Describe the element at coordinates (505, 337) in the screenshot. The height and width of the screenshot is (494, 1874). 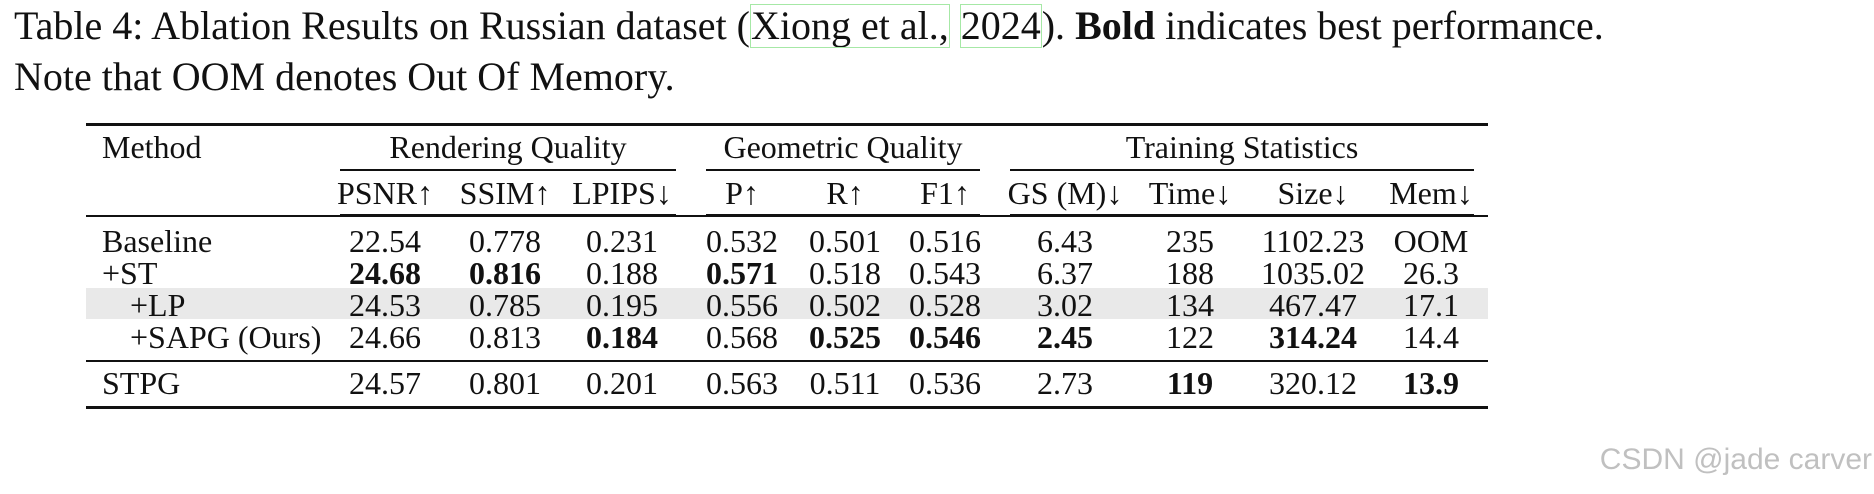
I see `table-cell: 0.813` at that location.